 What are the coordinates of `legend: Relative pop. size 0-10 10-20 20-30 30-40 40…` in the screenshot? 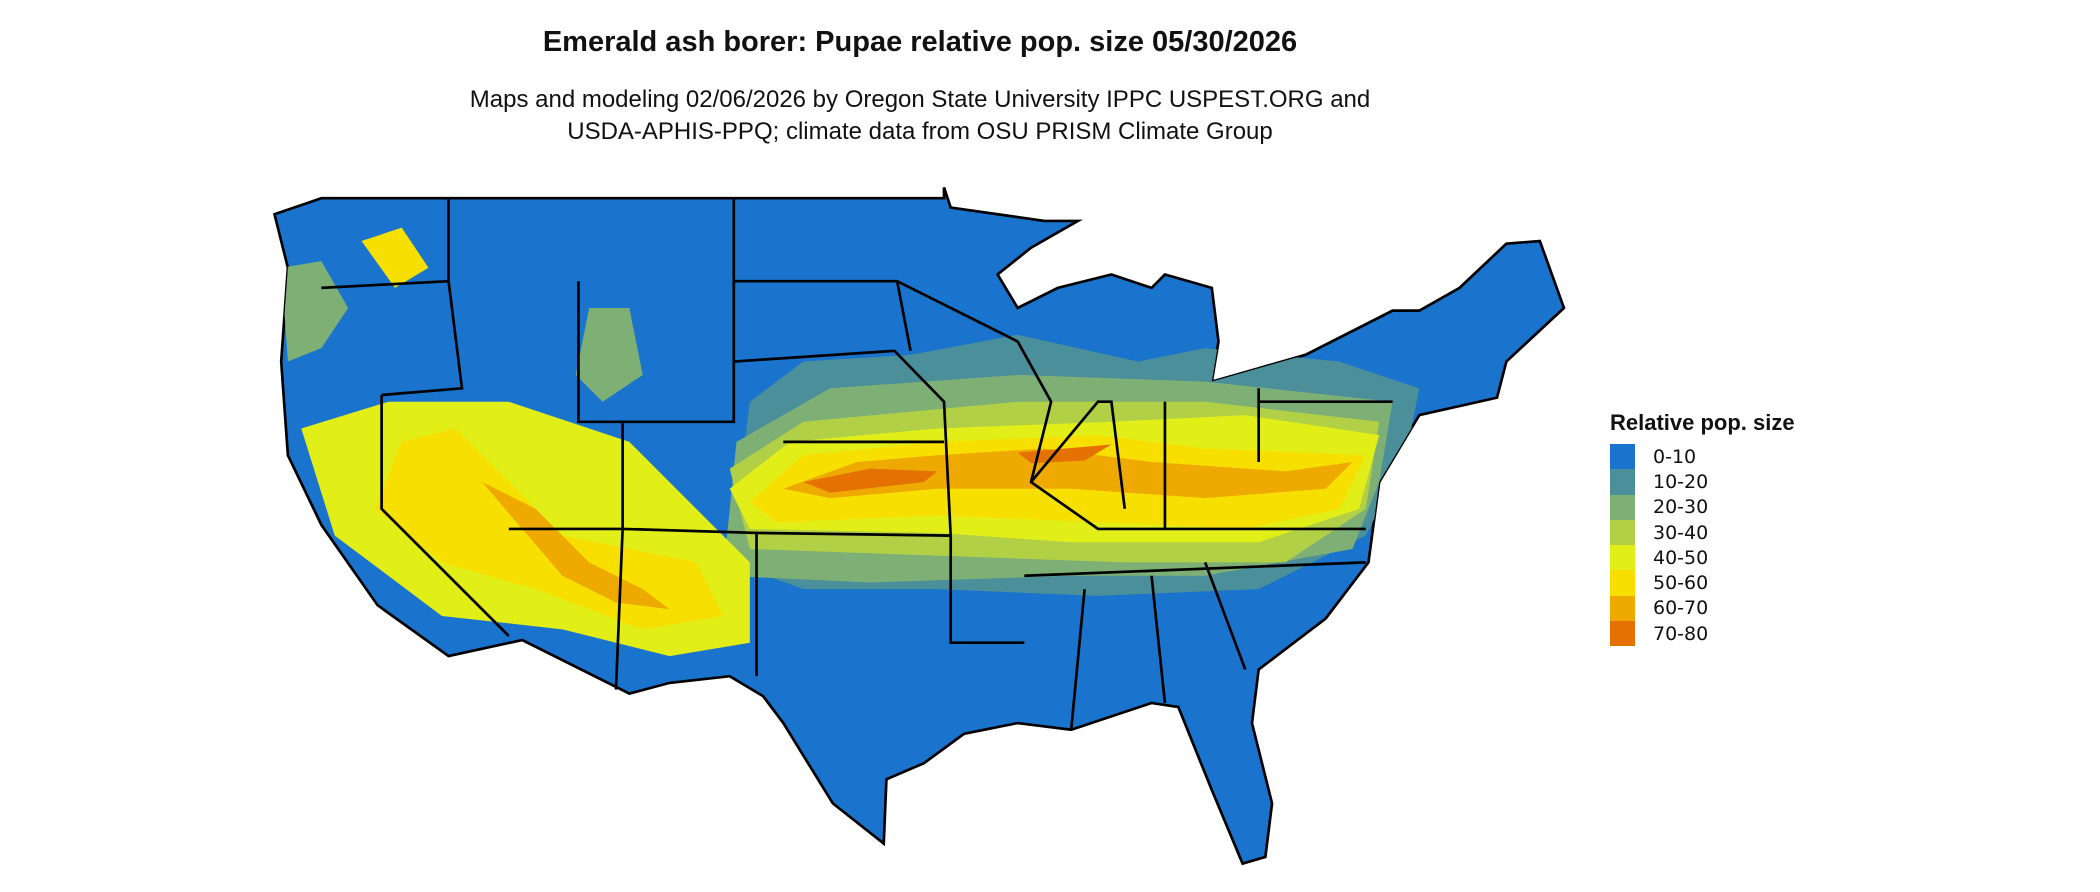 It's located at (1702, 528).